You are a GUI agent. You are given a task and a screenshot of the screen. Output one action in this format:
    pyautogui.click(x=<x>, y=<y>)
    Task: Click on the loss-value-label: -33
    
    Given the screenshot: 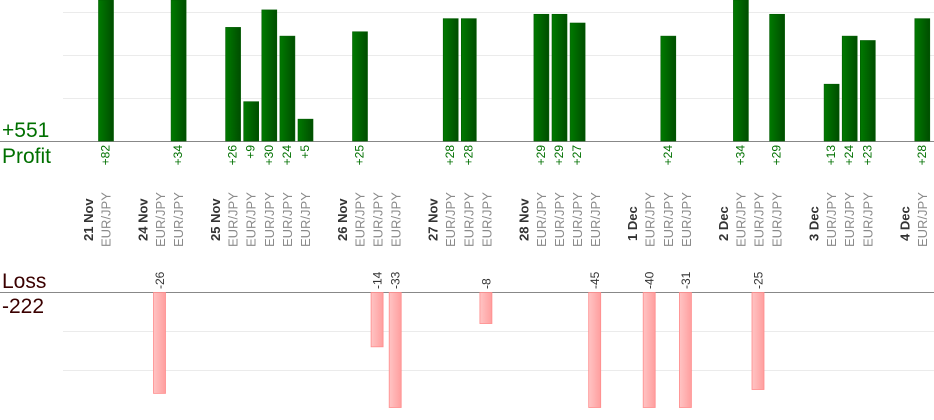 What is the action you would take?
    pyautogui.click(x=396, y=280)
    